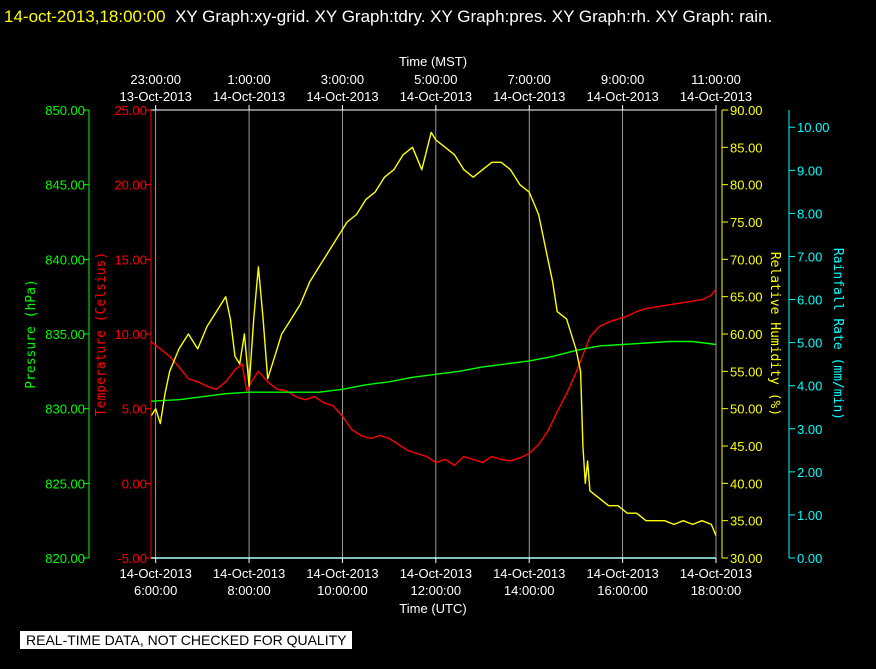 The width and height of the screenshot is (876, 669). Describe the element at coordinates (31, 334) in the screenshot. I see `pressure-axis-title: Pressure (hPa)` at that location.